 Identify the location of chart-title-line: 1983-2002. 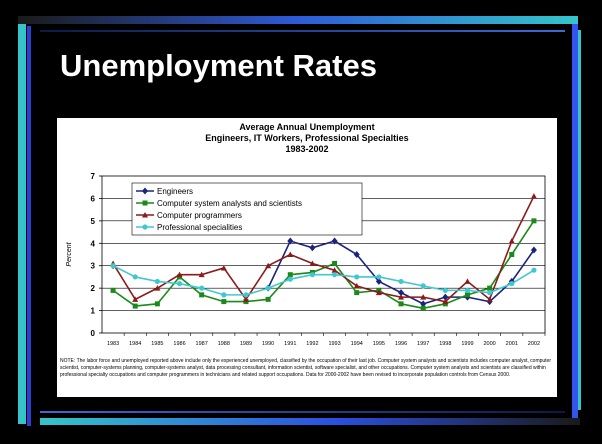
(306, 149).